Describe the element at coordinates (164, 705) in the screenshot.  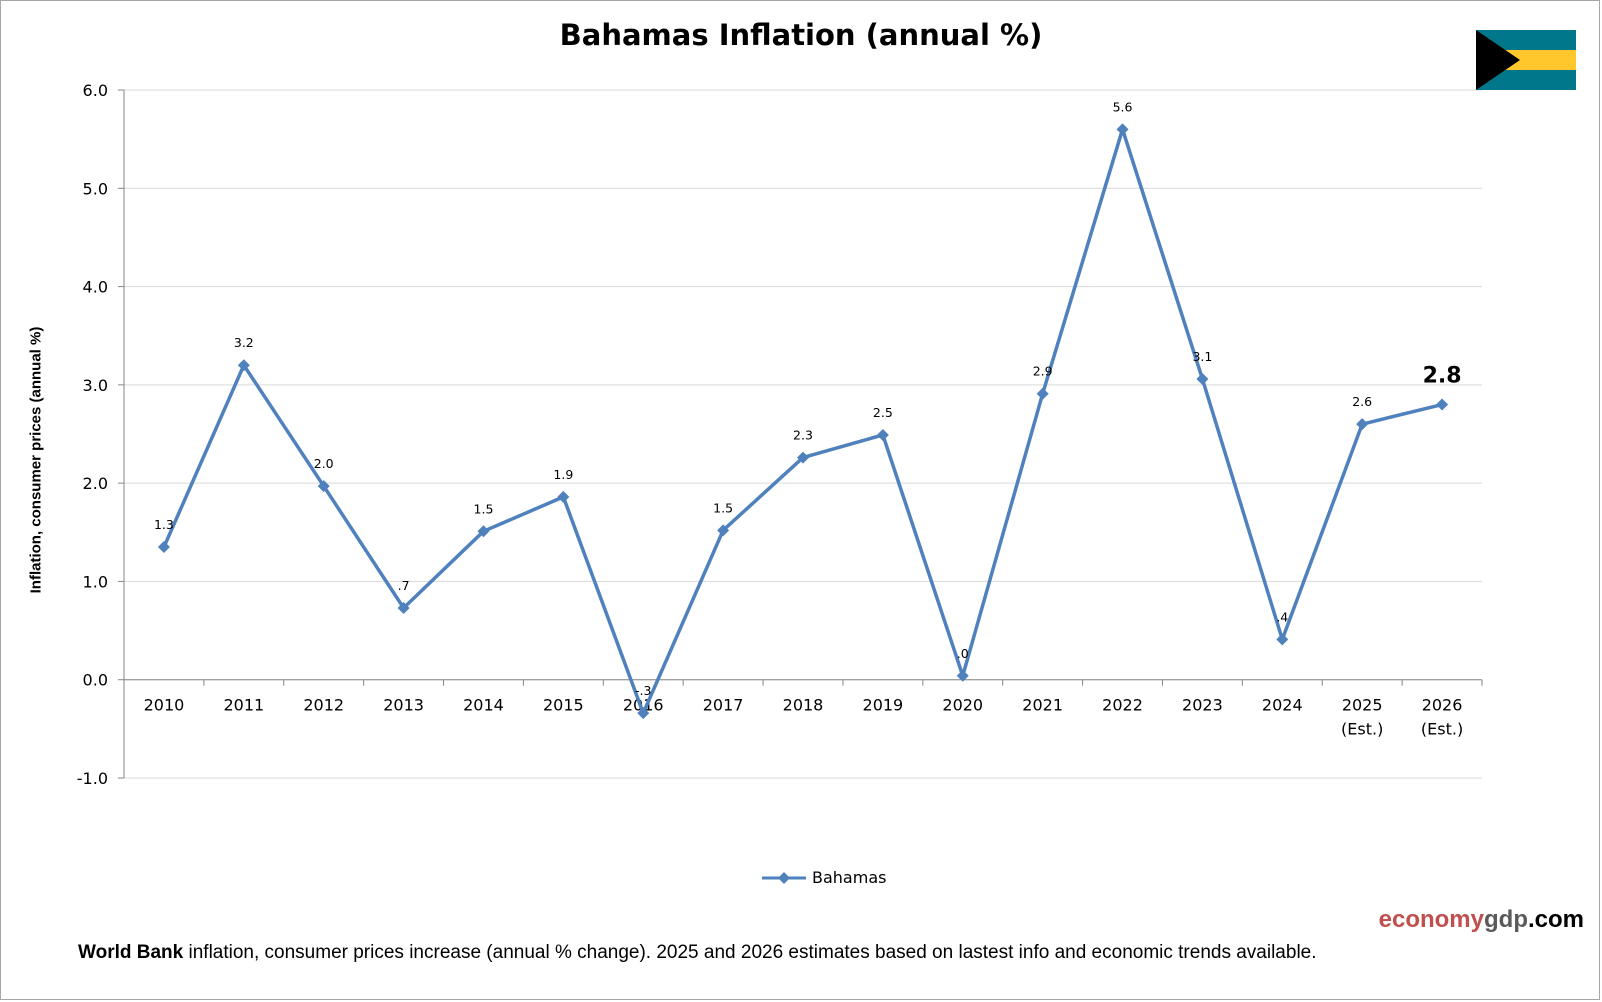
I see `x-tick-label: 2010` at that location.